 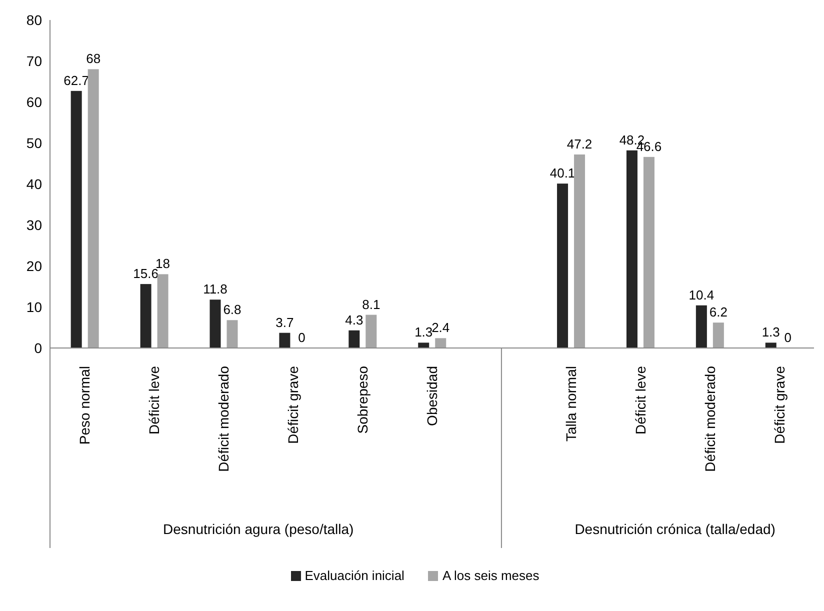 What do you see at coordinates (570, 404) in the screenshot?
I see `x-tick-label: Talla normal` at bounding box center [570, 404].